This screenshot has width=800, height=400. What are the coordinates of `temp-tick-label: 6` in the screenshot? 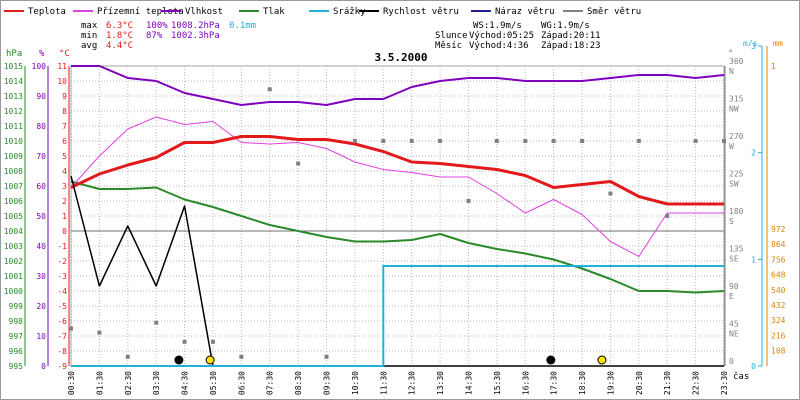 It's located at (64, 141).